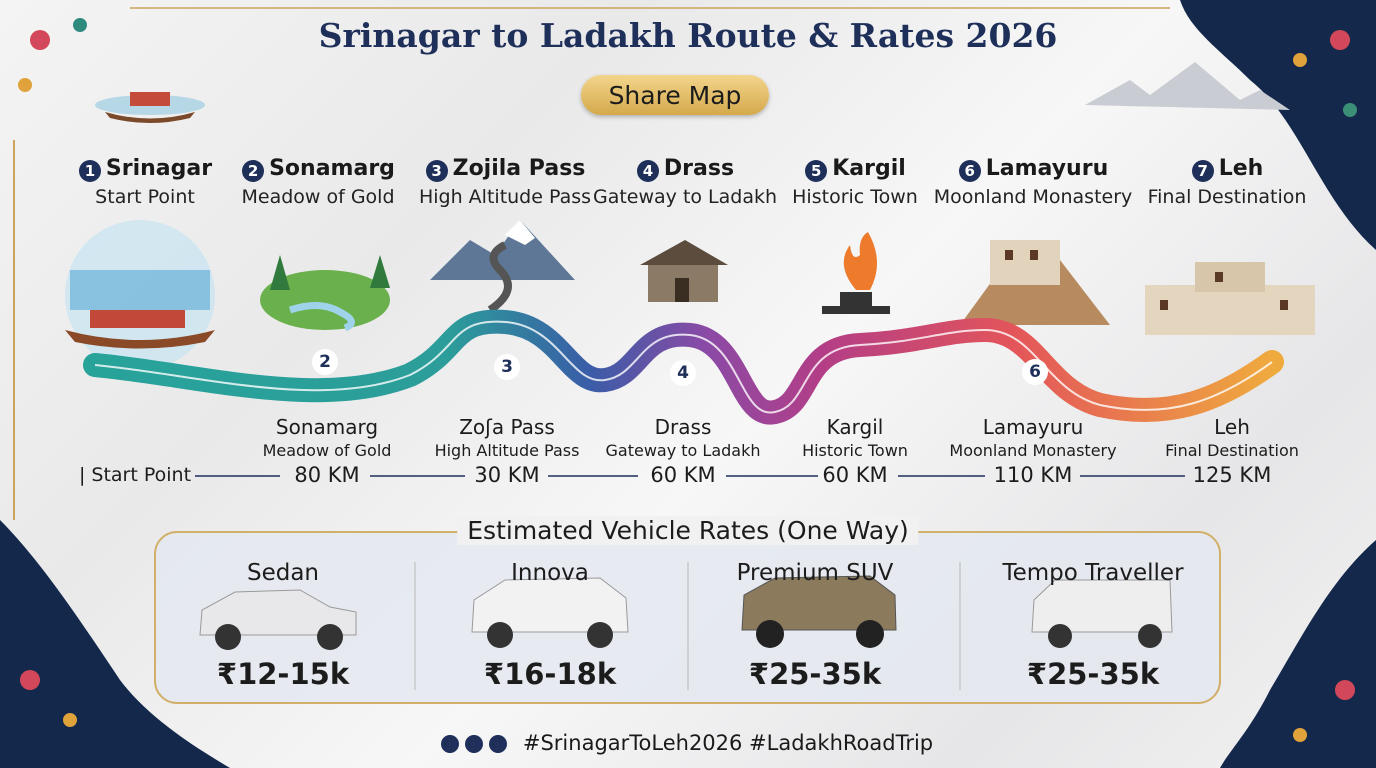  I want to click on vehicle-name: Tempo Traveller, so click(1093, 573).